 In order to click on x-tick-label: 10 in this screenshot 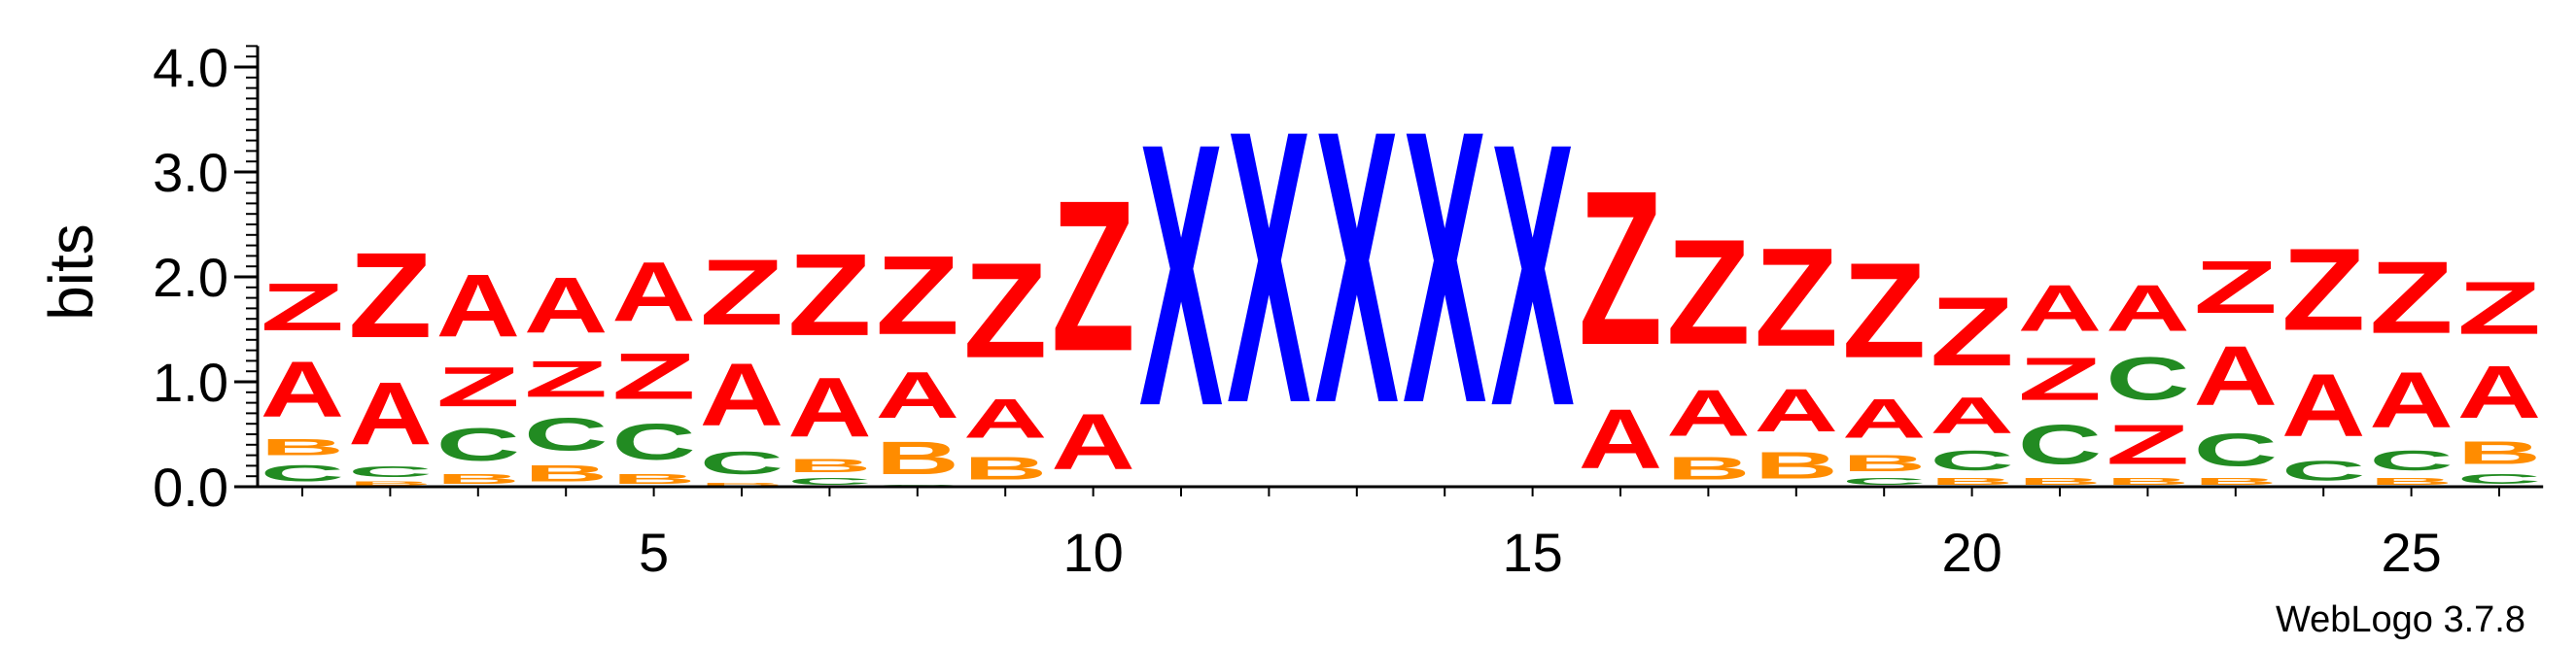, I will do `click(1092, 552)`.